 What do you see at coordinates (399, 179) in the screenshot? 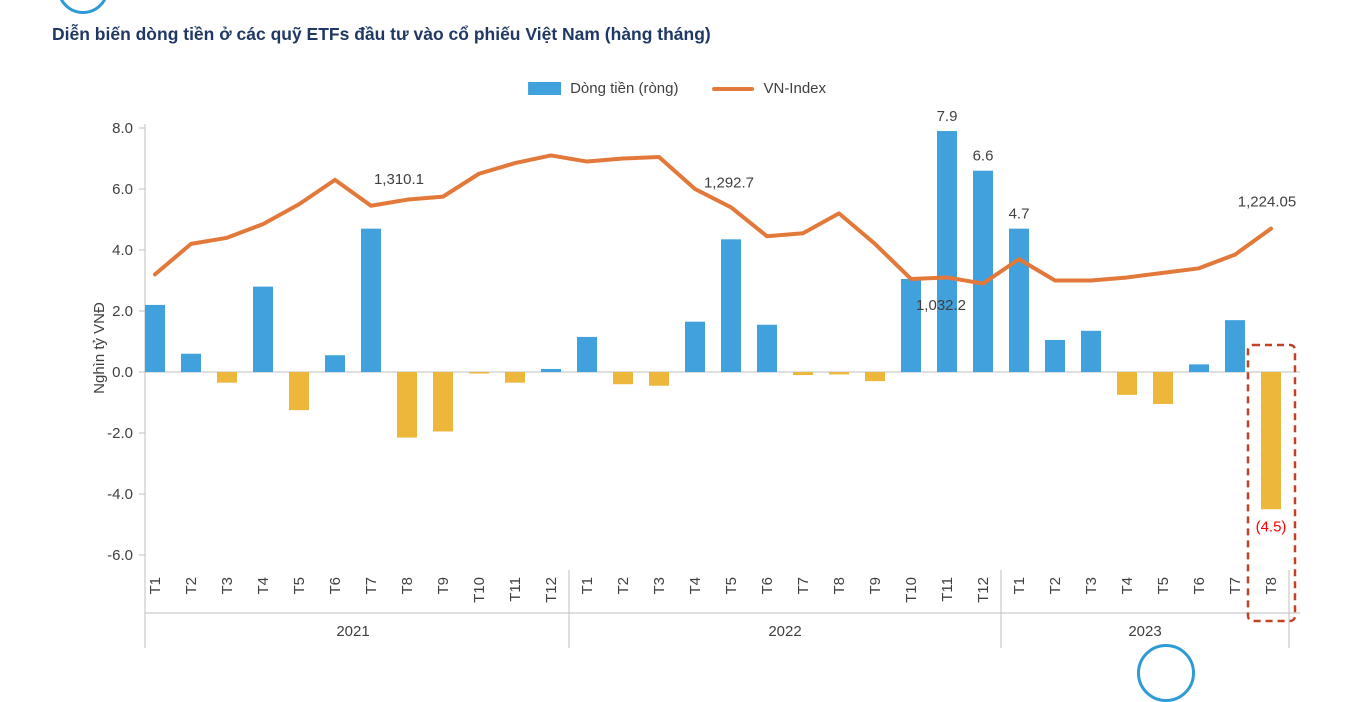
I see `vnindex-value-label: 1,310.1` at bounding box center [399, 179].